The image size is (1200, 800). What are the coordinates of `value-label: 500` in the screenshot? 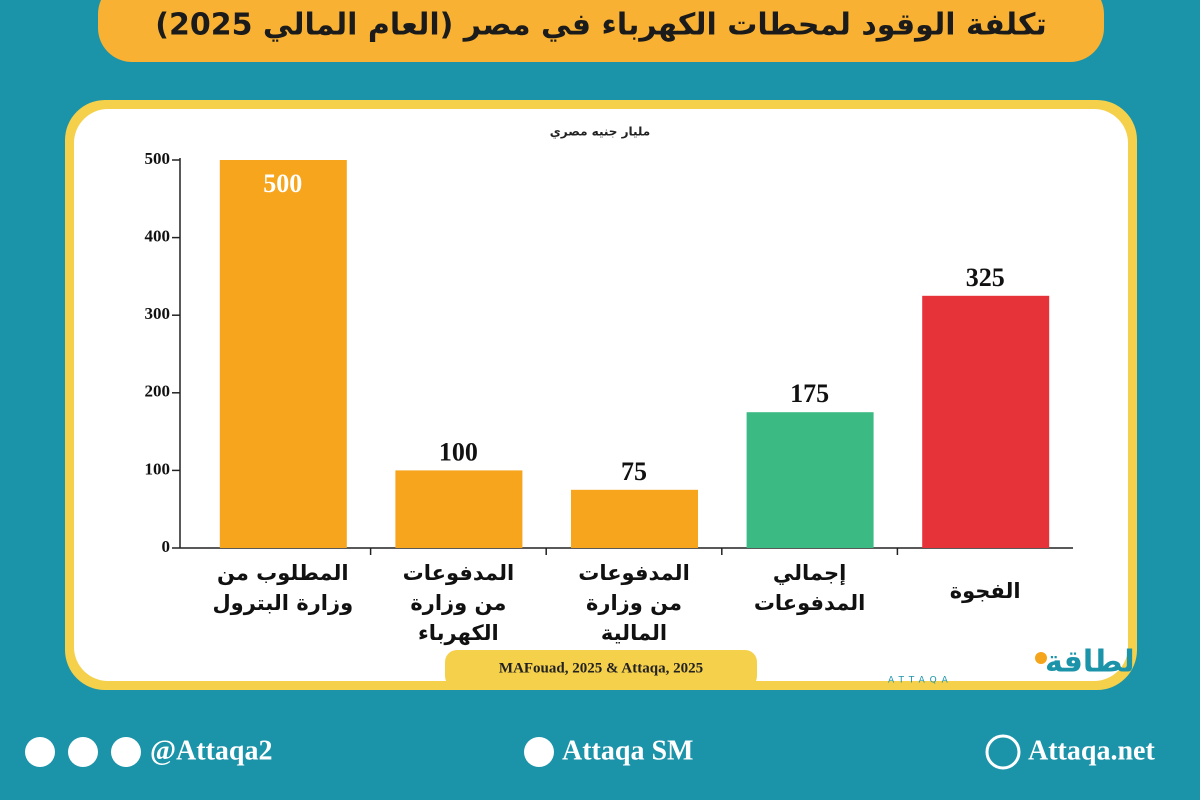 It's located at (282, 183).